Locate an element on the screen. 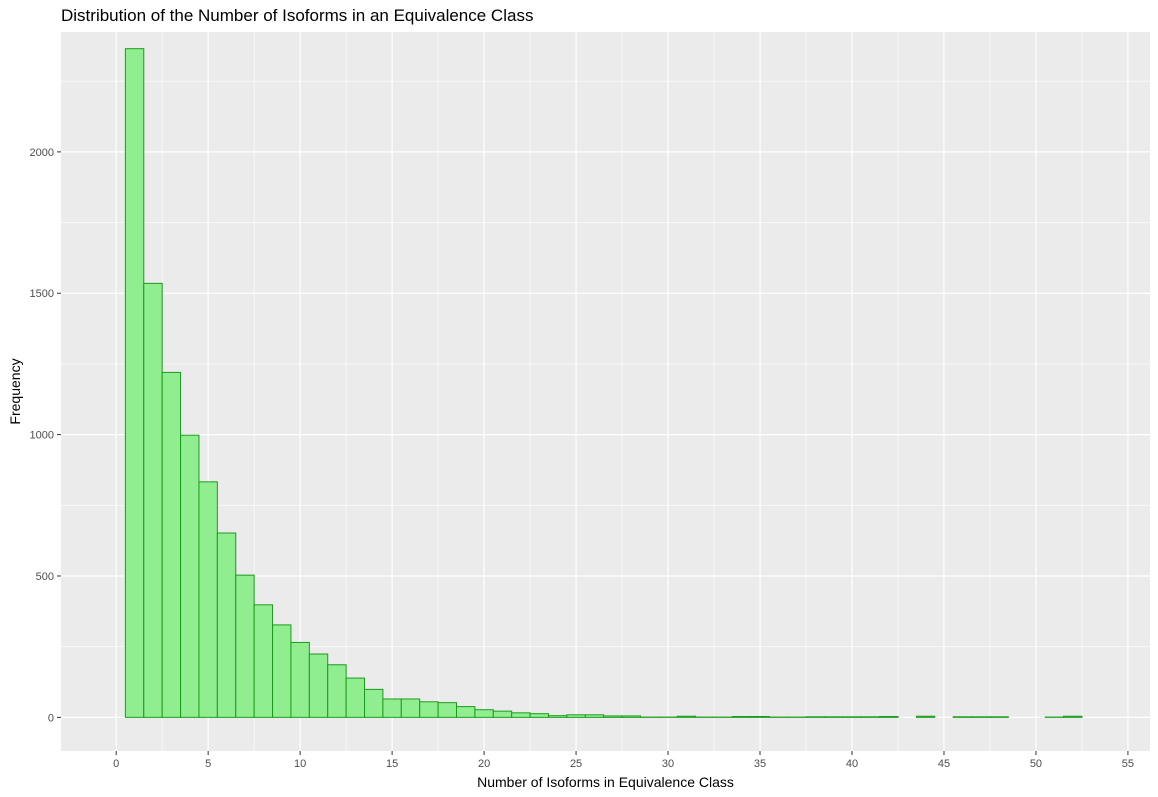  y-tick-label: 1500 is located at coordinates (42, 294).